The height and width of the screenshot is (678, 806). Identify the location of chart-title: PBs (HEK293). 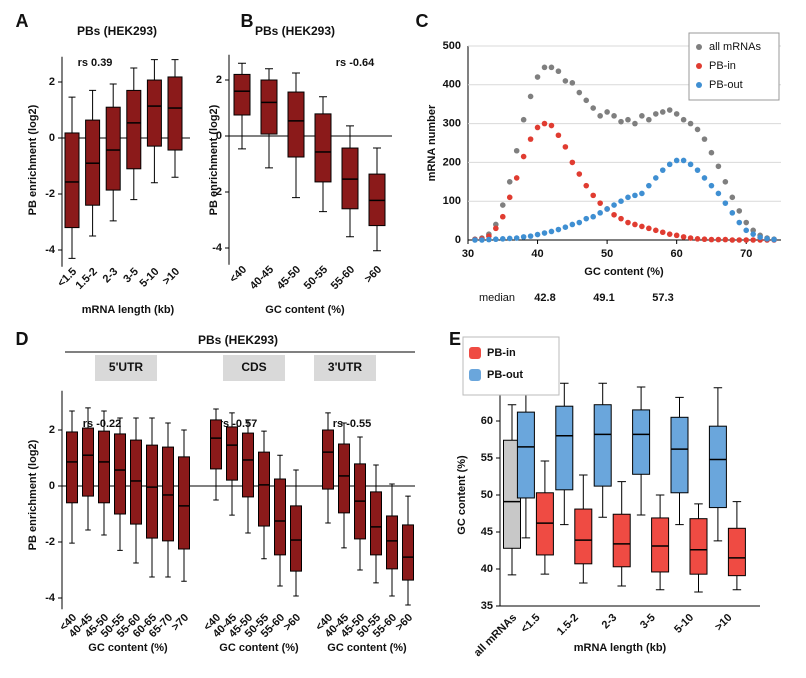
(238, 340).